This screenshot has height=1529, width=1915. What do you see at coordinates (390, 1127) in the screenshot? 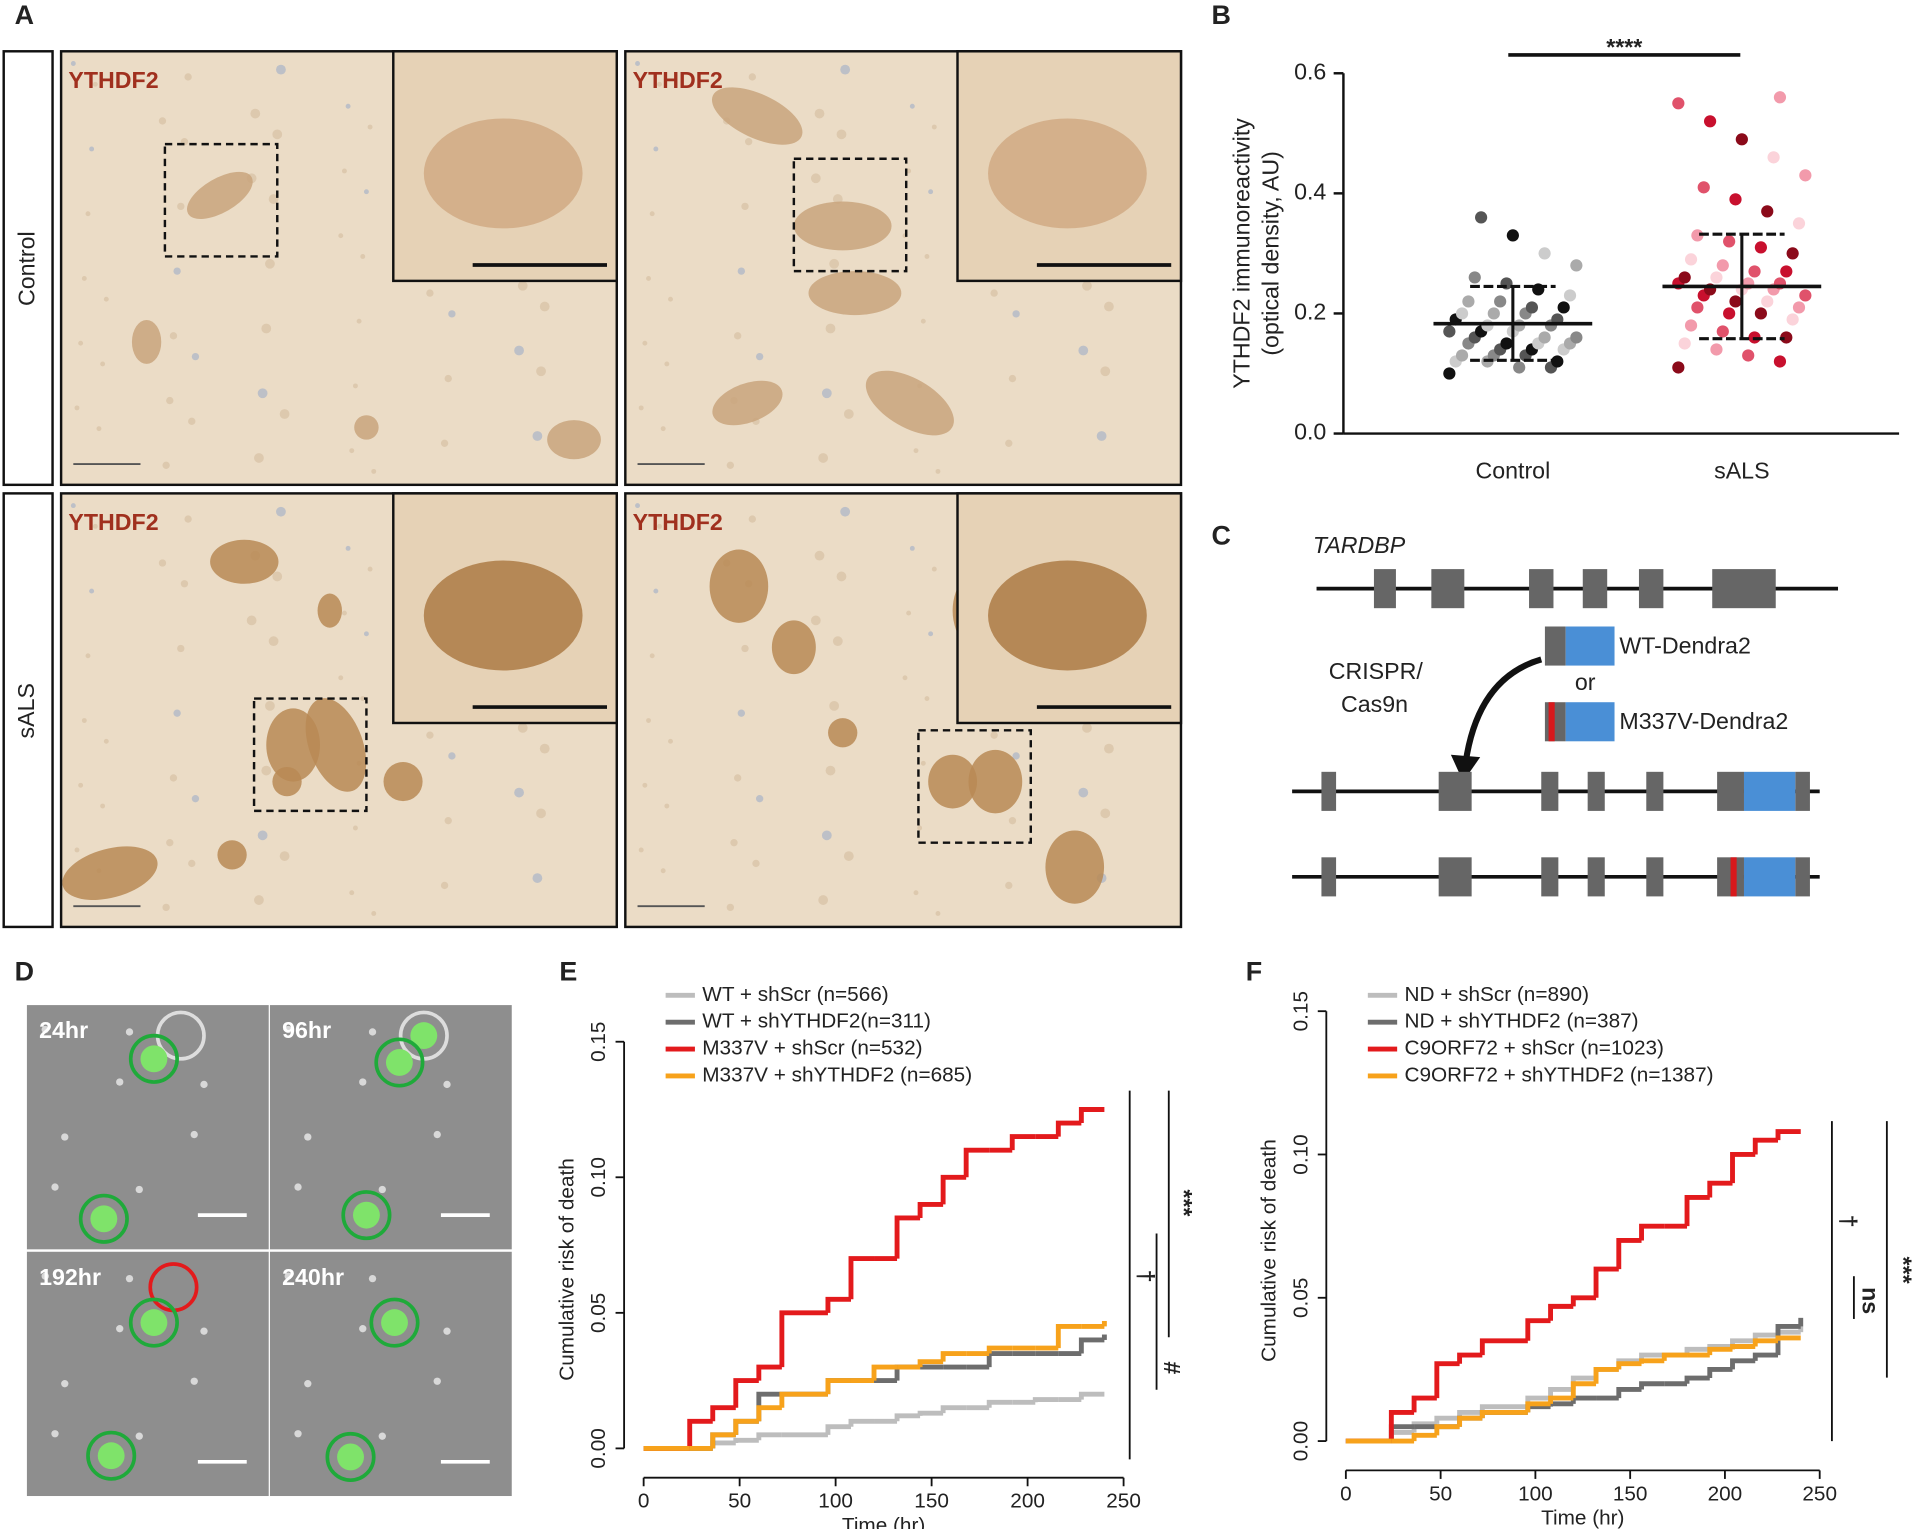
I see `micrograph` at bounding box center [390, 1127].